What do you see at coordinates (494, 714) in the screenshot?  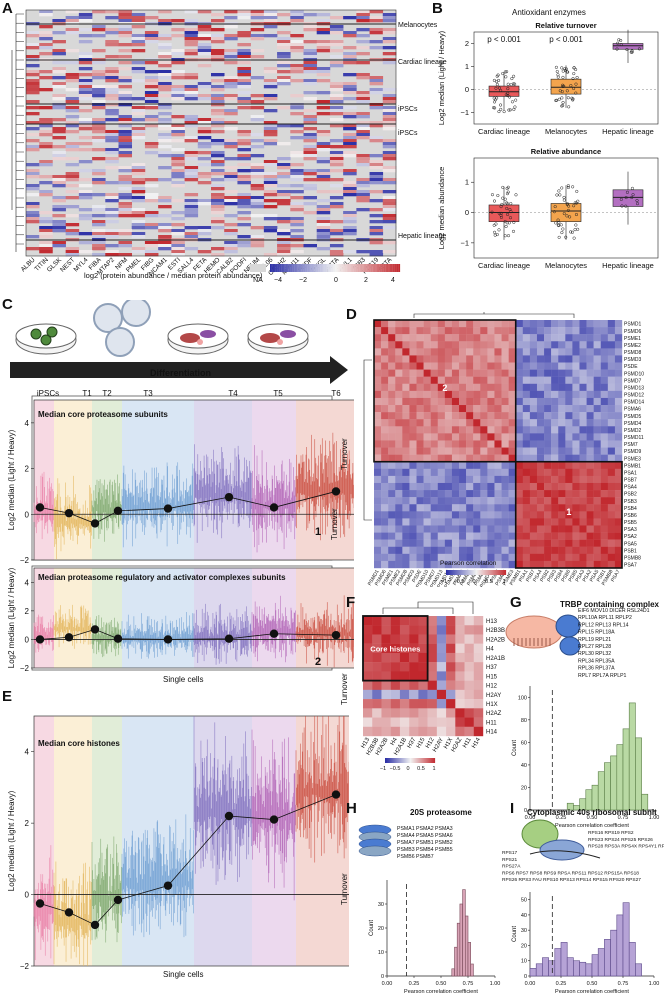 I see `row-label: H2AZ` at bounding box center [494, 714].